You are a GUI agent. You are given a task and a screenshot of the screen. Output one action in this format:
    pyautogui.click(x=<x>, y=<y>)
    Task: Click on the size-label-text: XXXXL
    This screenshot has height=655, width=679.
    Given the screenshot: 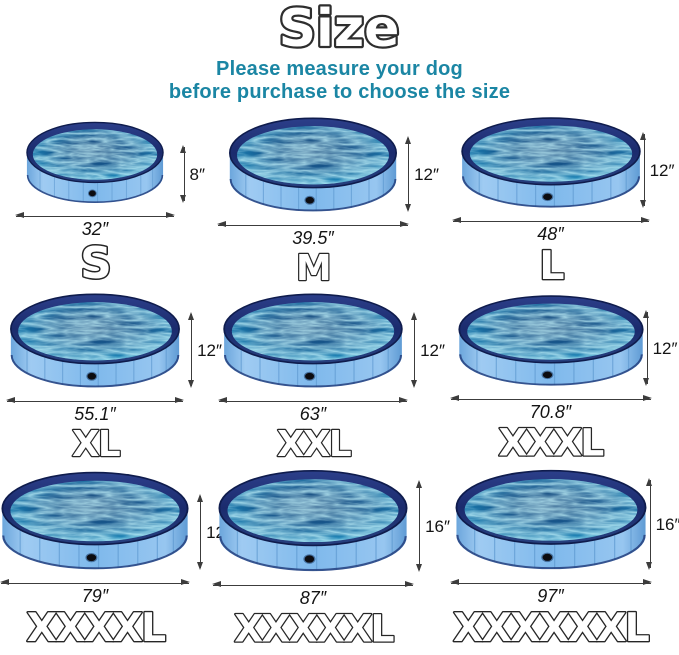 What is the action you would take?
    pyautogui.click(x=95, y=628)
    